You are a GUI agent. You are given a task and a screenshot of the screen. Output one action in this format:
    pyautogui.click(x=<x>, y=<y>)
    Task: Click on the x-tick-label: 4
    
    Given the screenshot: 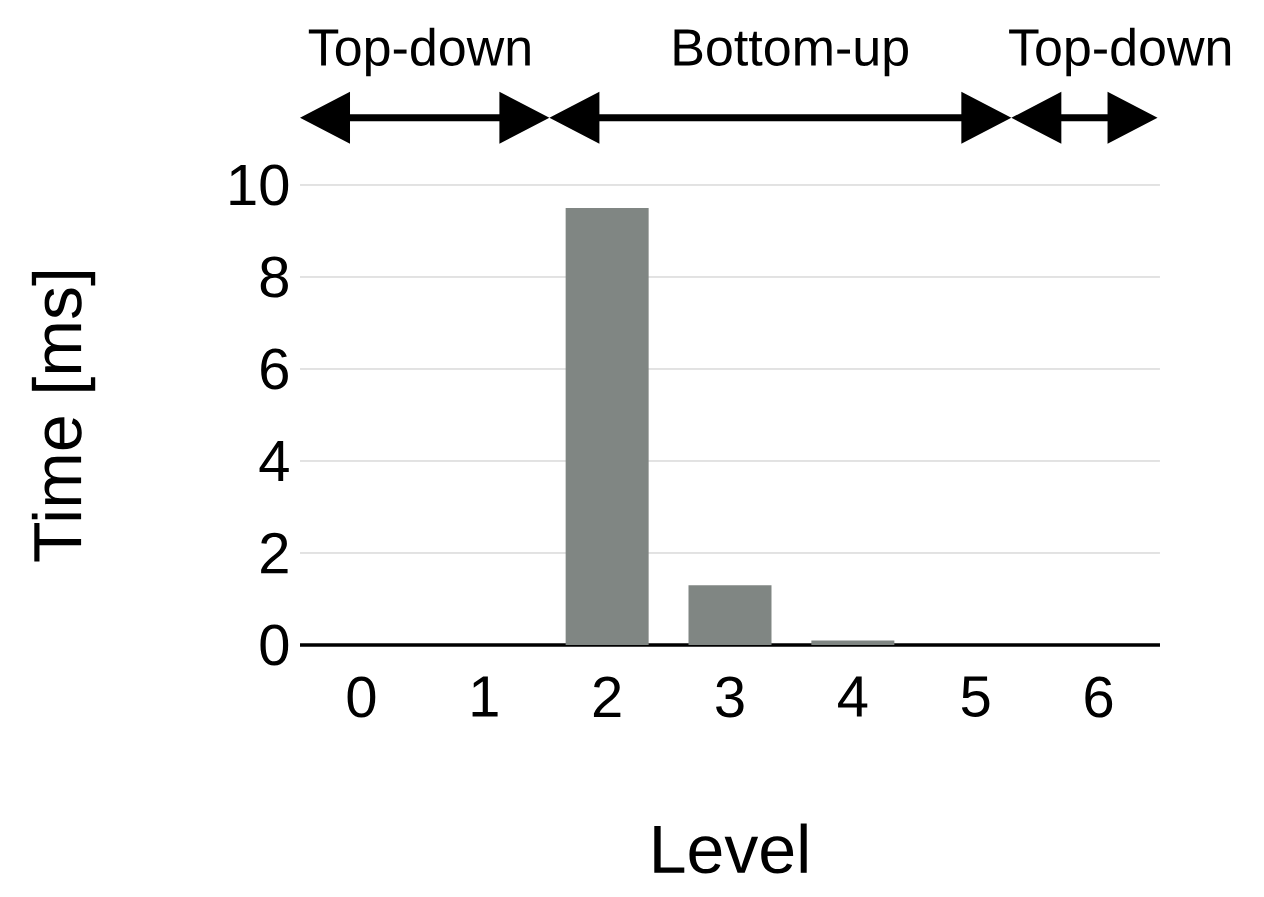 What is the action you would take?
    pyautogui.click(x=853, y=696)
    